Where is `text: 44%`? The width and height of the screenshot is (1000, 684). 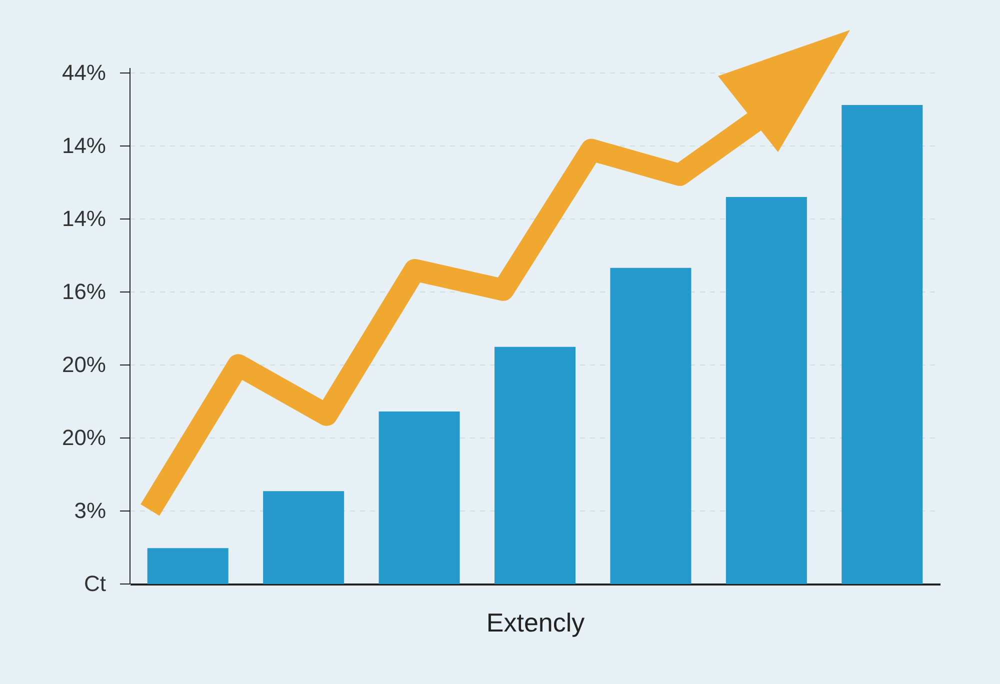
text: 44% is located at coordinates (84, 72).